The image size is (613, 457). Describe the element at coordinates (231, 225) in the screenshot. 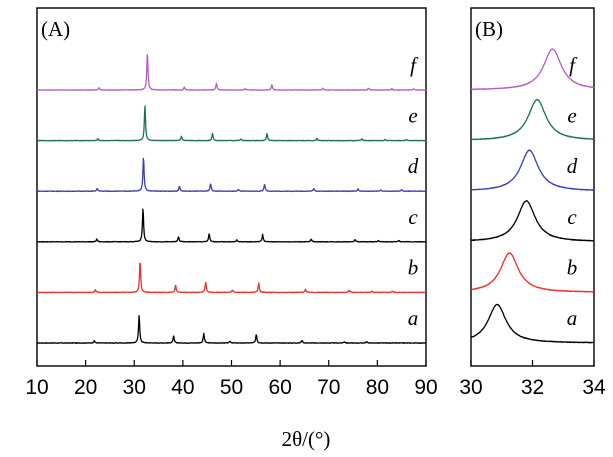

I see `panel-a-series-c-line` at that location.